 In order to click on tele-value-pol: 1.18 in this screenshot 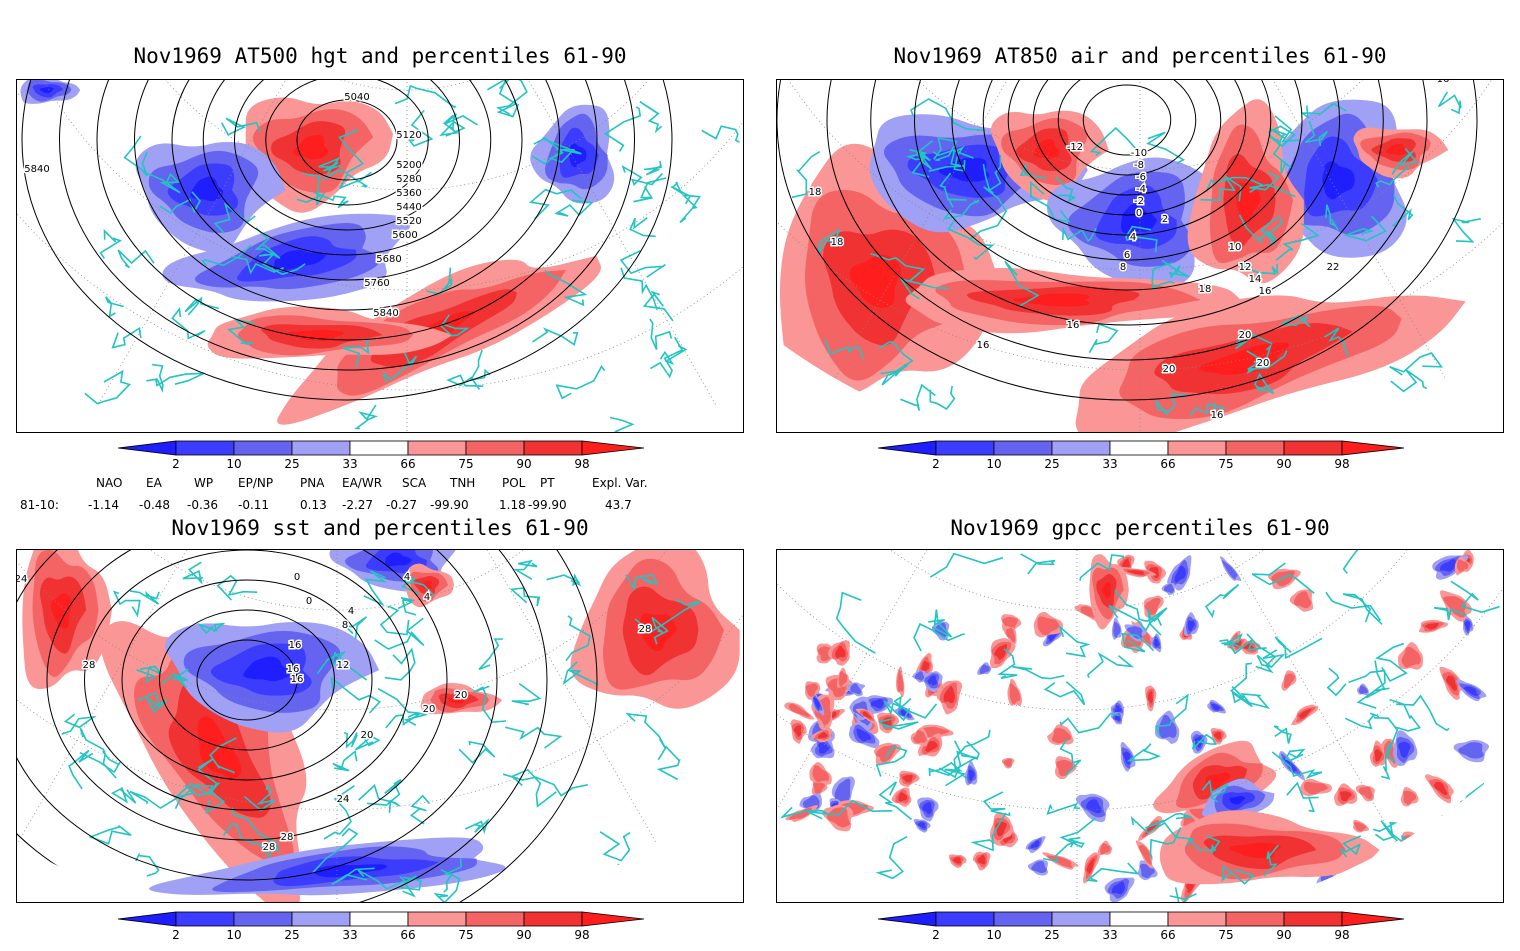, I will do `click(512, 505)`.